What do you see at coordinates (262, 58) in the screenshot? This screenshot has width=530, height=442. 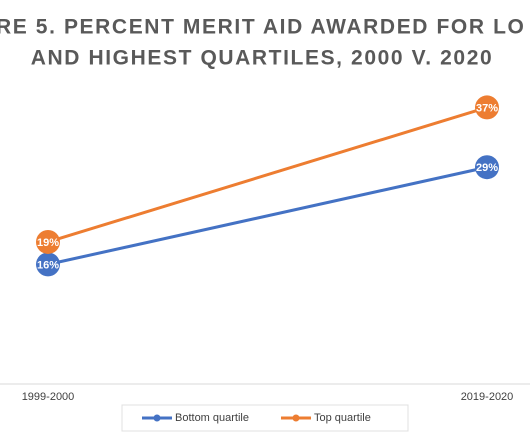 I see `chart-title: AND HIGHEST QUARTILES, 2000 V. 2020` at bounding box center [262, 58].